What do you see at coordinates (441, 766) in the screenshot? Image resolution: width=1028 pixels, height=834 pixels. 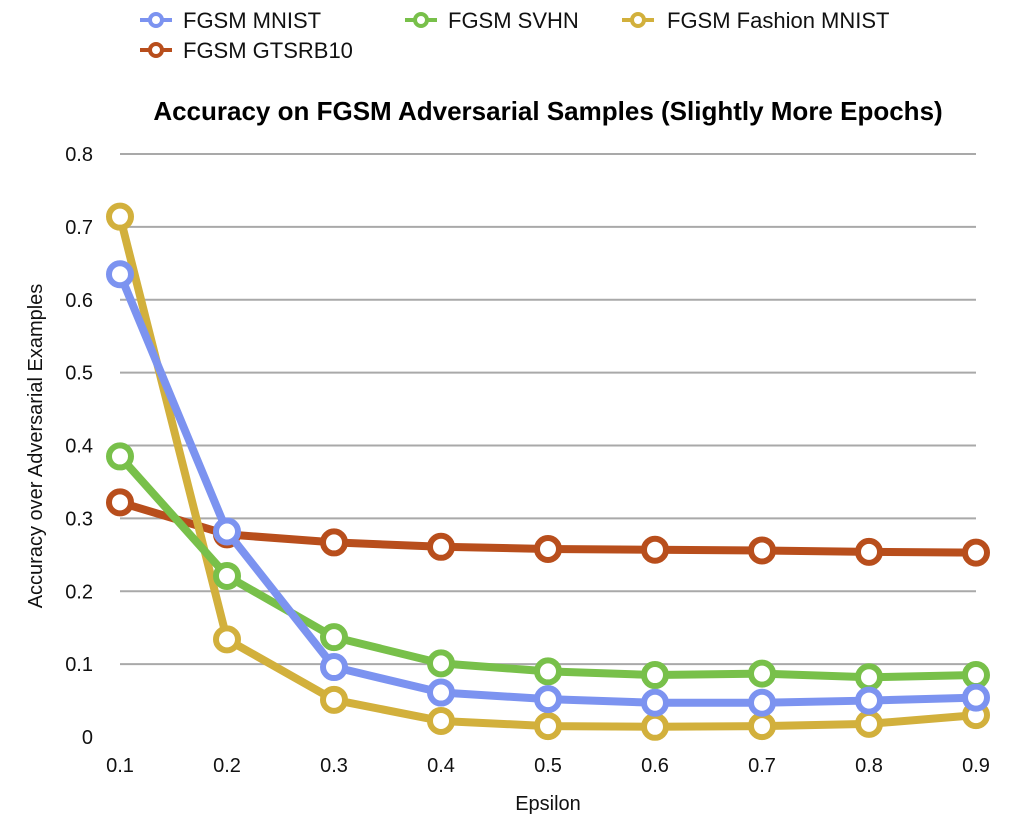 I see `x-tick-label: 0.4` at bounding box center [441, 766].